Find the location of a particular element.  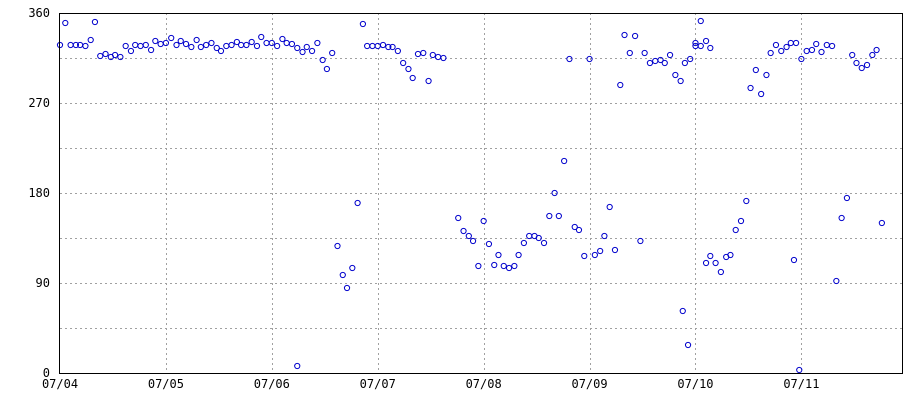

x-tick-label: 07/07 is located at coordinates (378, 384).